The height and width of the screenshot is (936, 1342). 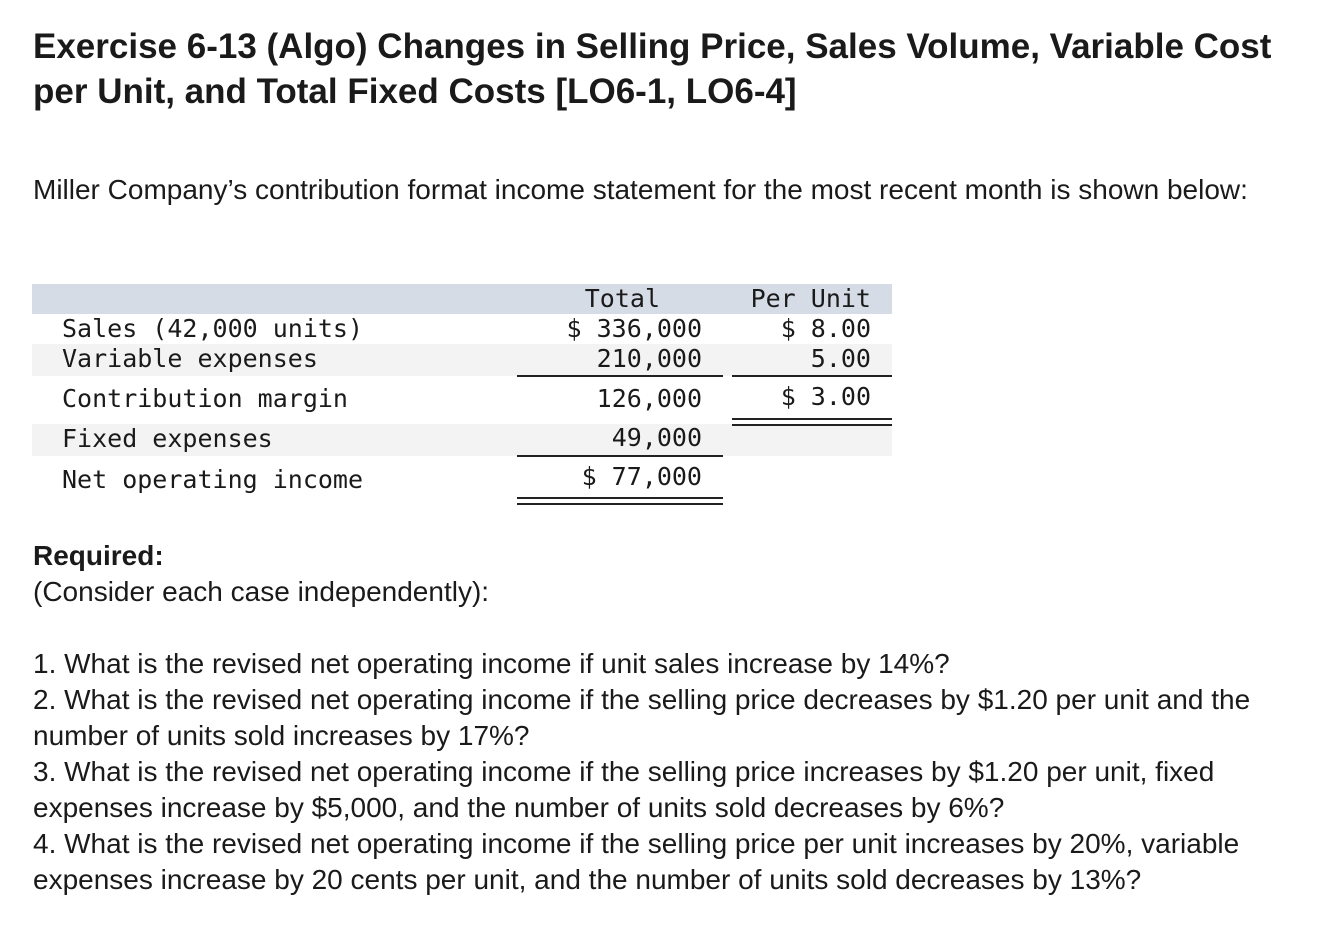 What do you see at coordinates (190, 358) in the screenshot?
I see `row-label-variable-expenses: Variable expenses` at bounding box center [190, 358].